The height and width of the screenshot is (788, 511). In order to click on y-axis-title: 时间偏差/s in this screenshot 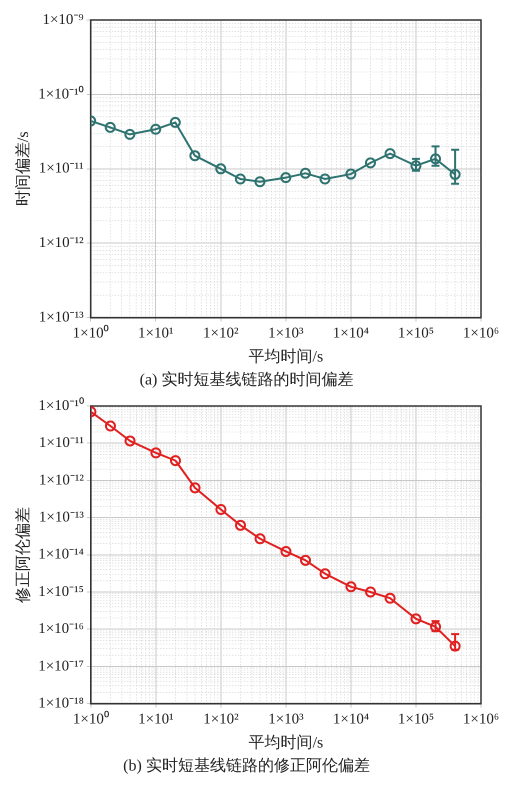, I will do `click(23, 168)`.